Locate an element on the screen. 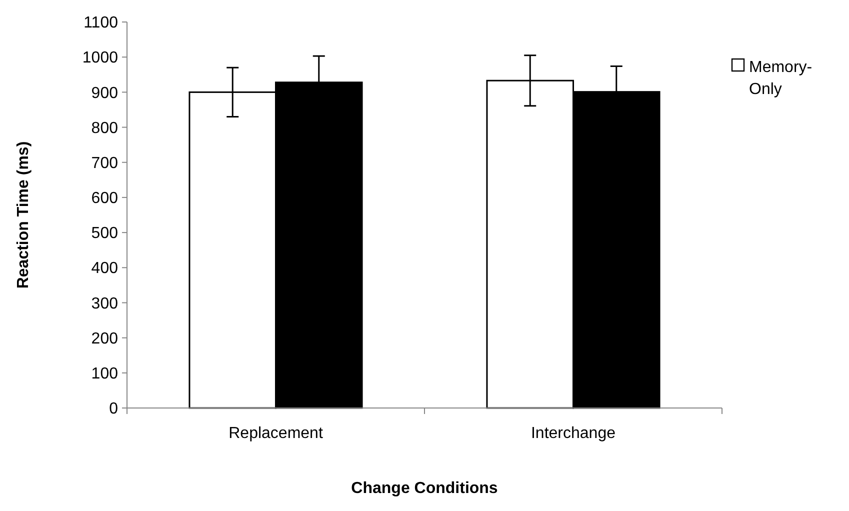 Image resolution: width=849 pixels, height=511 pixels. y-tick-label: 700 is located at coordinates (104, 163).